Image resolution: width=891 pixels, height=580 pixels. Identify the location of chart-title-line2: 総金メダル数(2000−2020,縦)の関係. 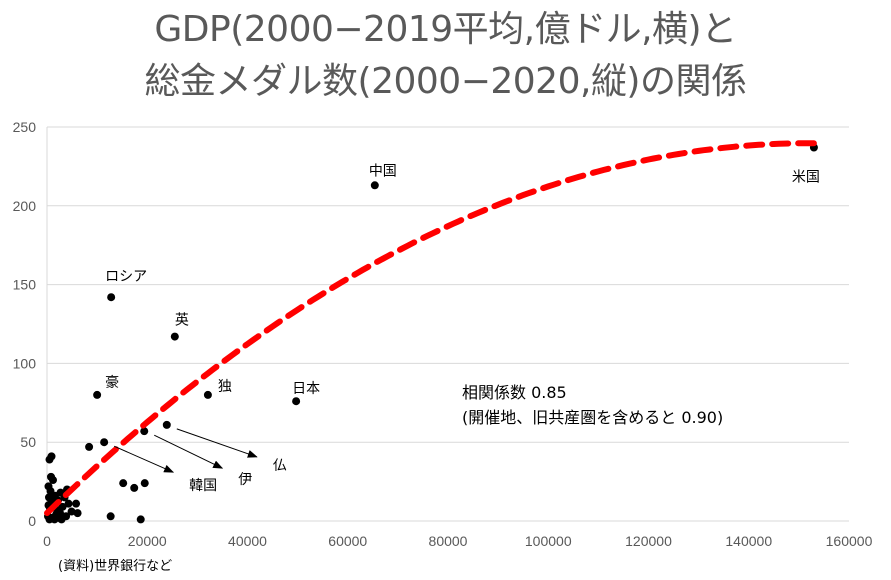
(445, 81).